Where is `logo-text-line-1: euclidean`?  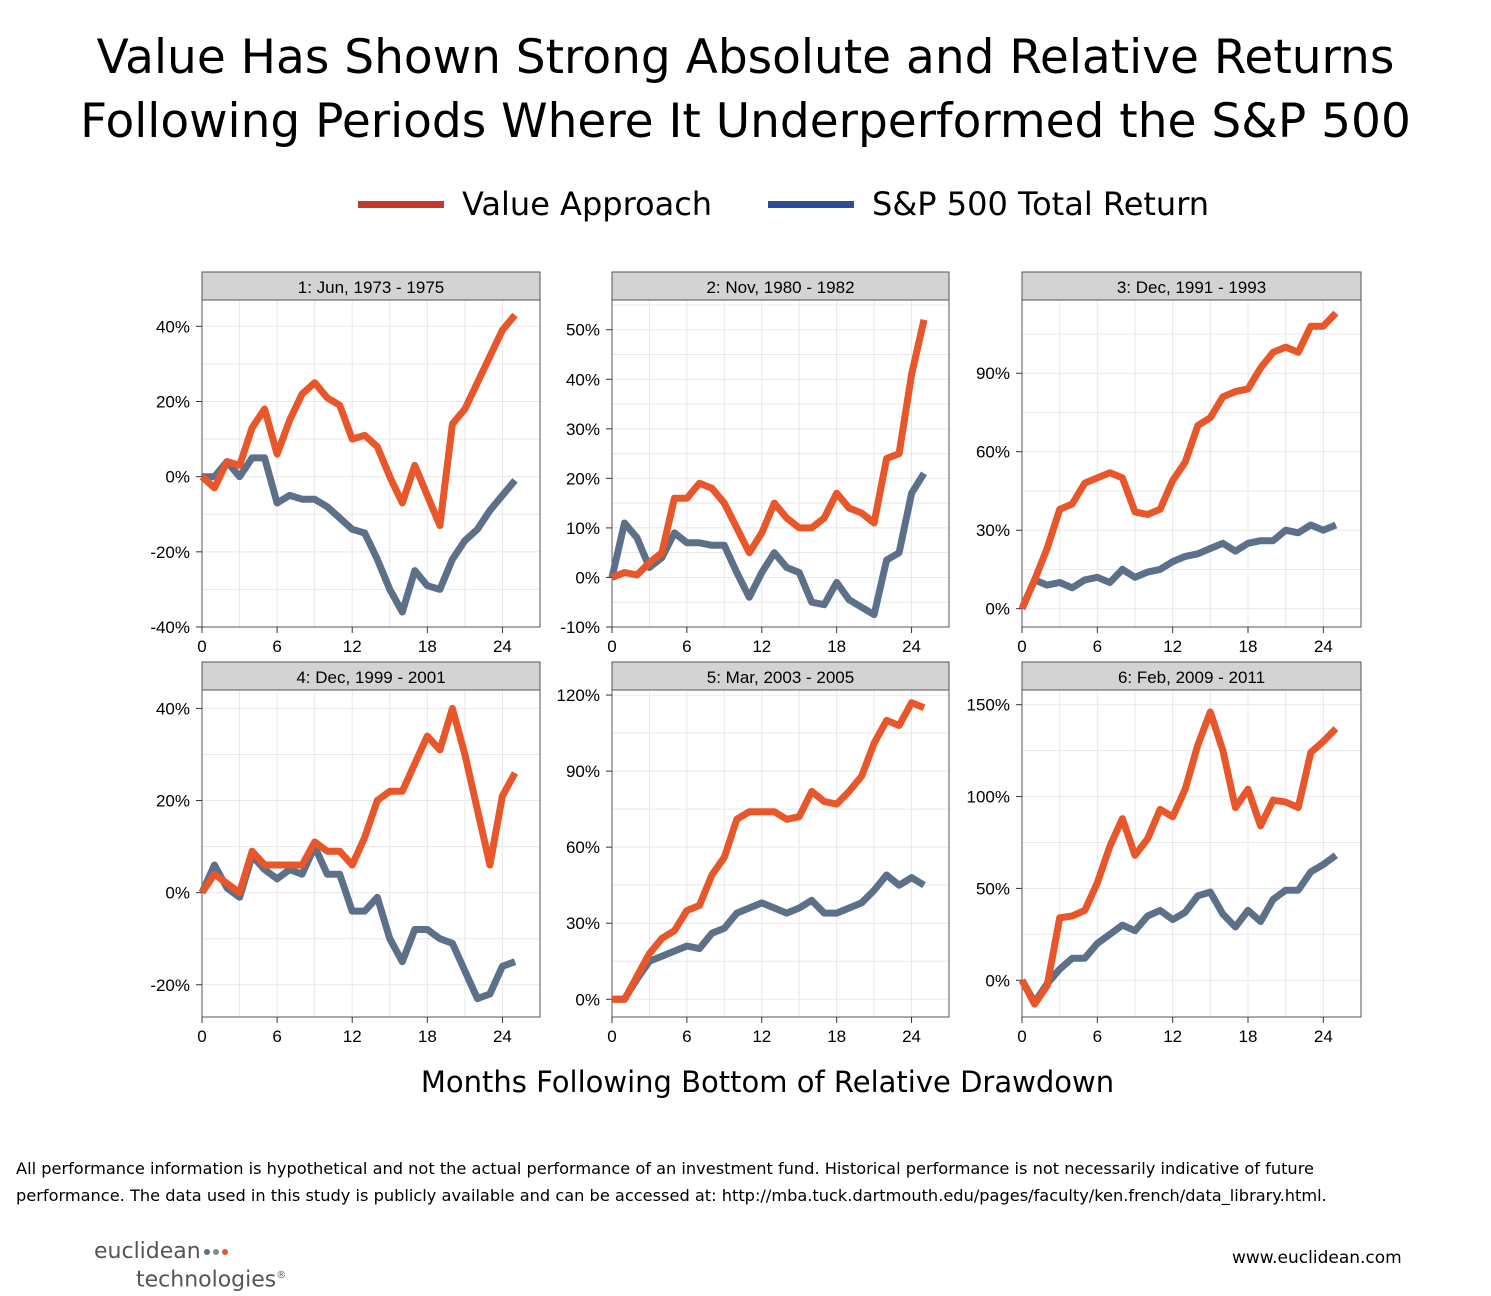 logo-text-line-1: euclidean is located at coordinates (147, 1251).